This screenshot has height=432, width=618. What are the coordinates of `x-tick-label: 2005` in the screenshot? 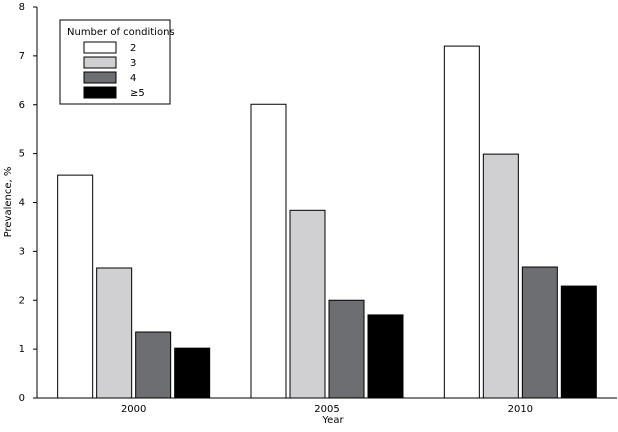 It's located at (326, 409).